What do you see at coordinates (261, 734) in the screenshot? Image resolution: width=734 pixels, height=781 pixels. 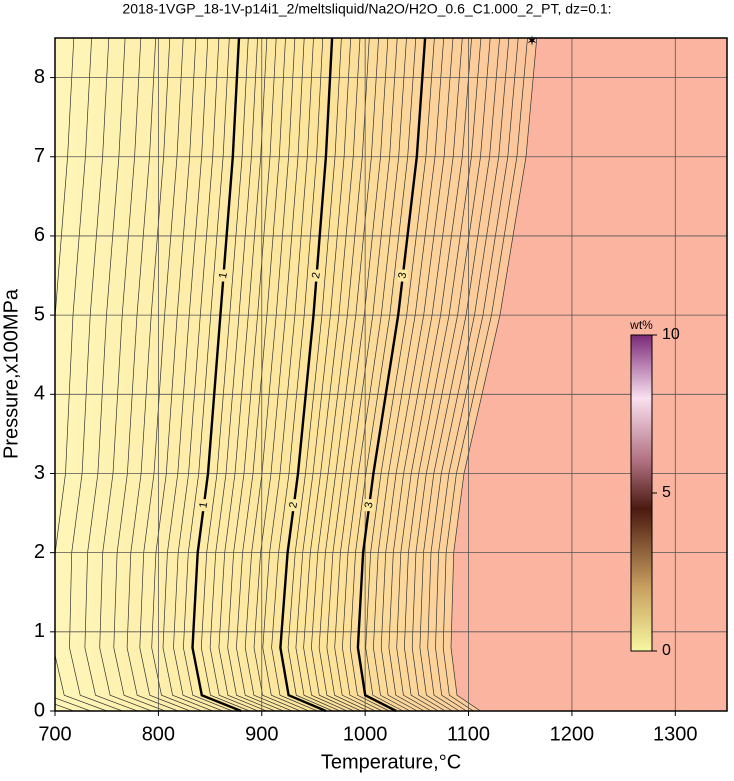 I see `x-tick-label: 900` at bounding box center [261, 734].